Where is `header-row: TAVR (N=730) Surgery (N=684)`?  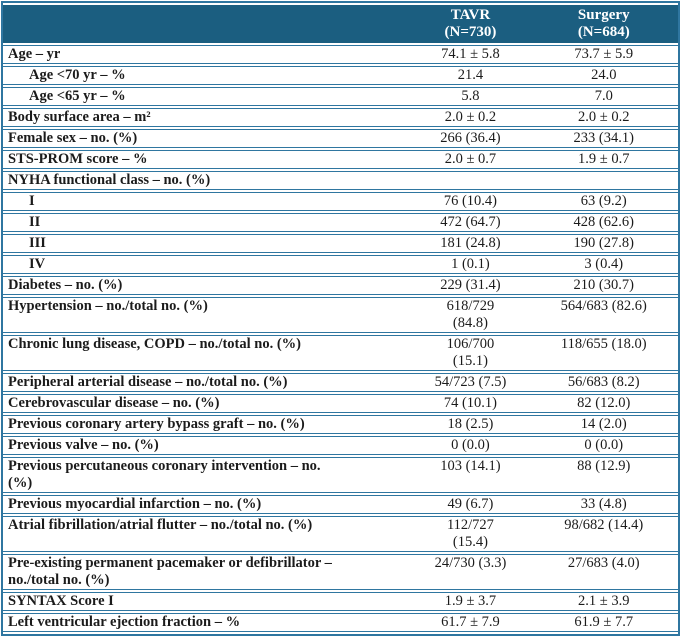
header-row: TAVR (N=730) Surgery (N=684) is located at coordinates (340, 24).